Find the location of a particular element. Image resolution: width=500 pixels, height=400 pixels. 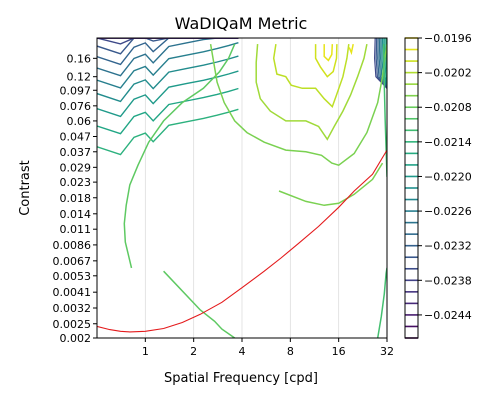

y-tick-label: 0.0086 is located at coordinates (72, 245).